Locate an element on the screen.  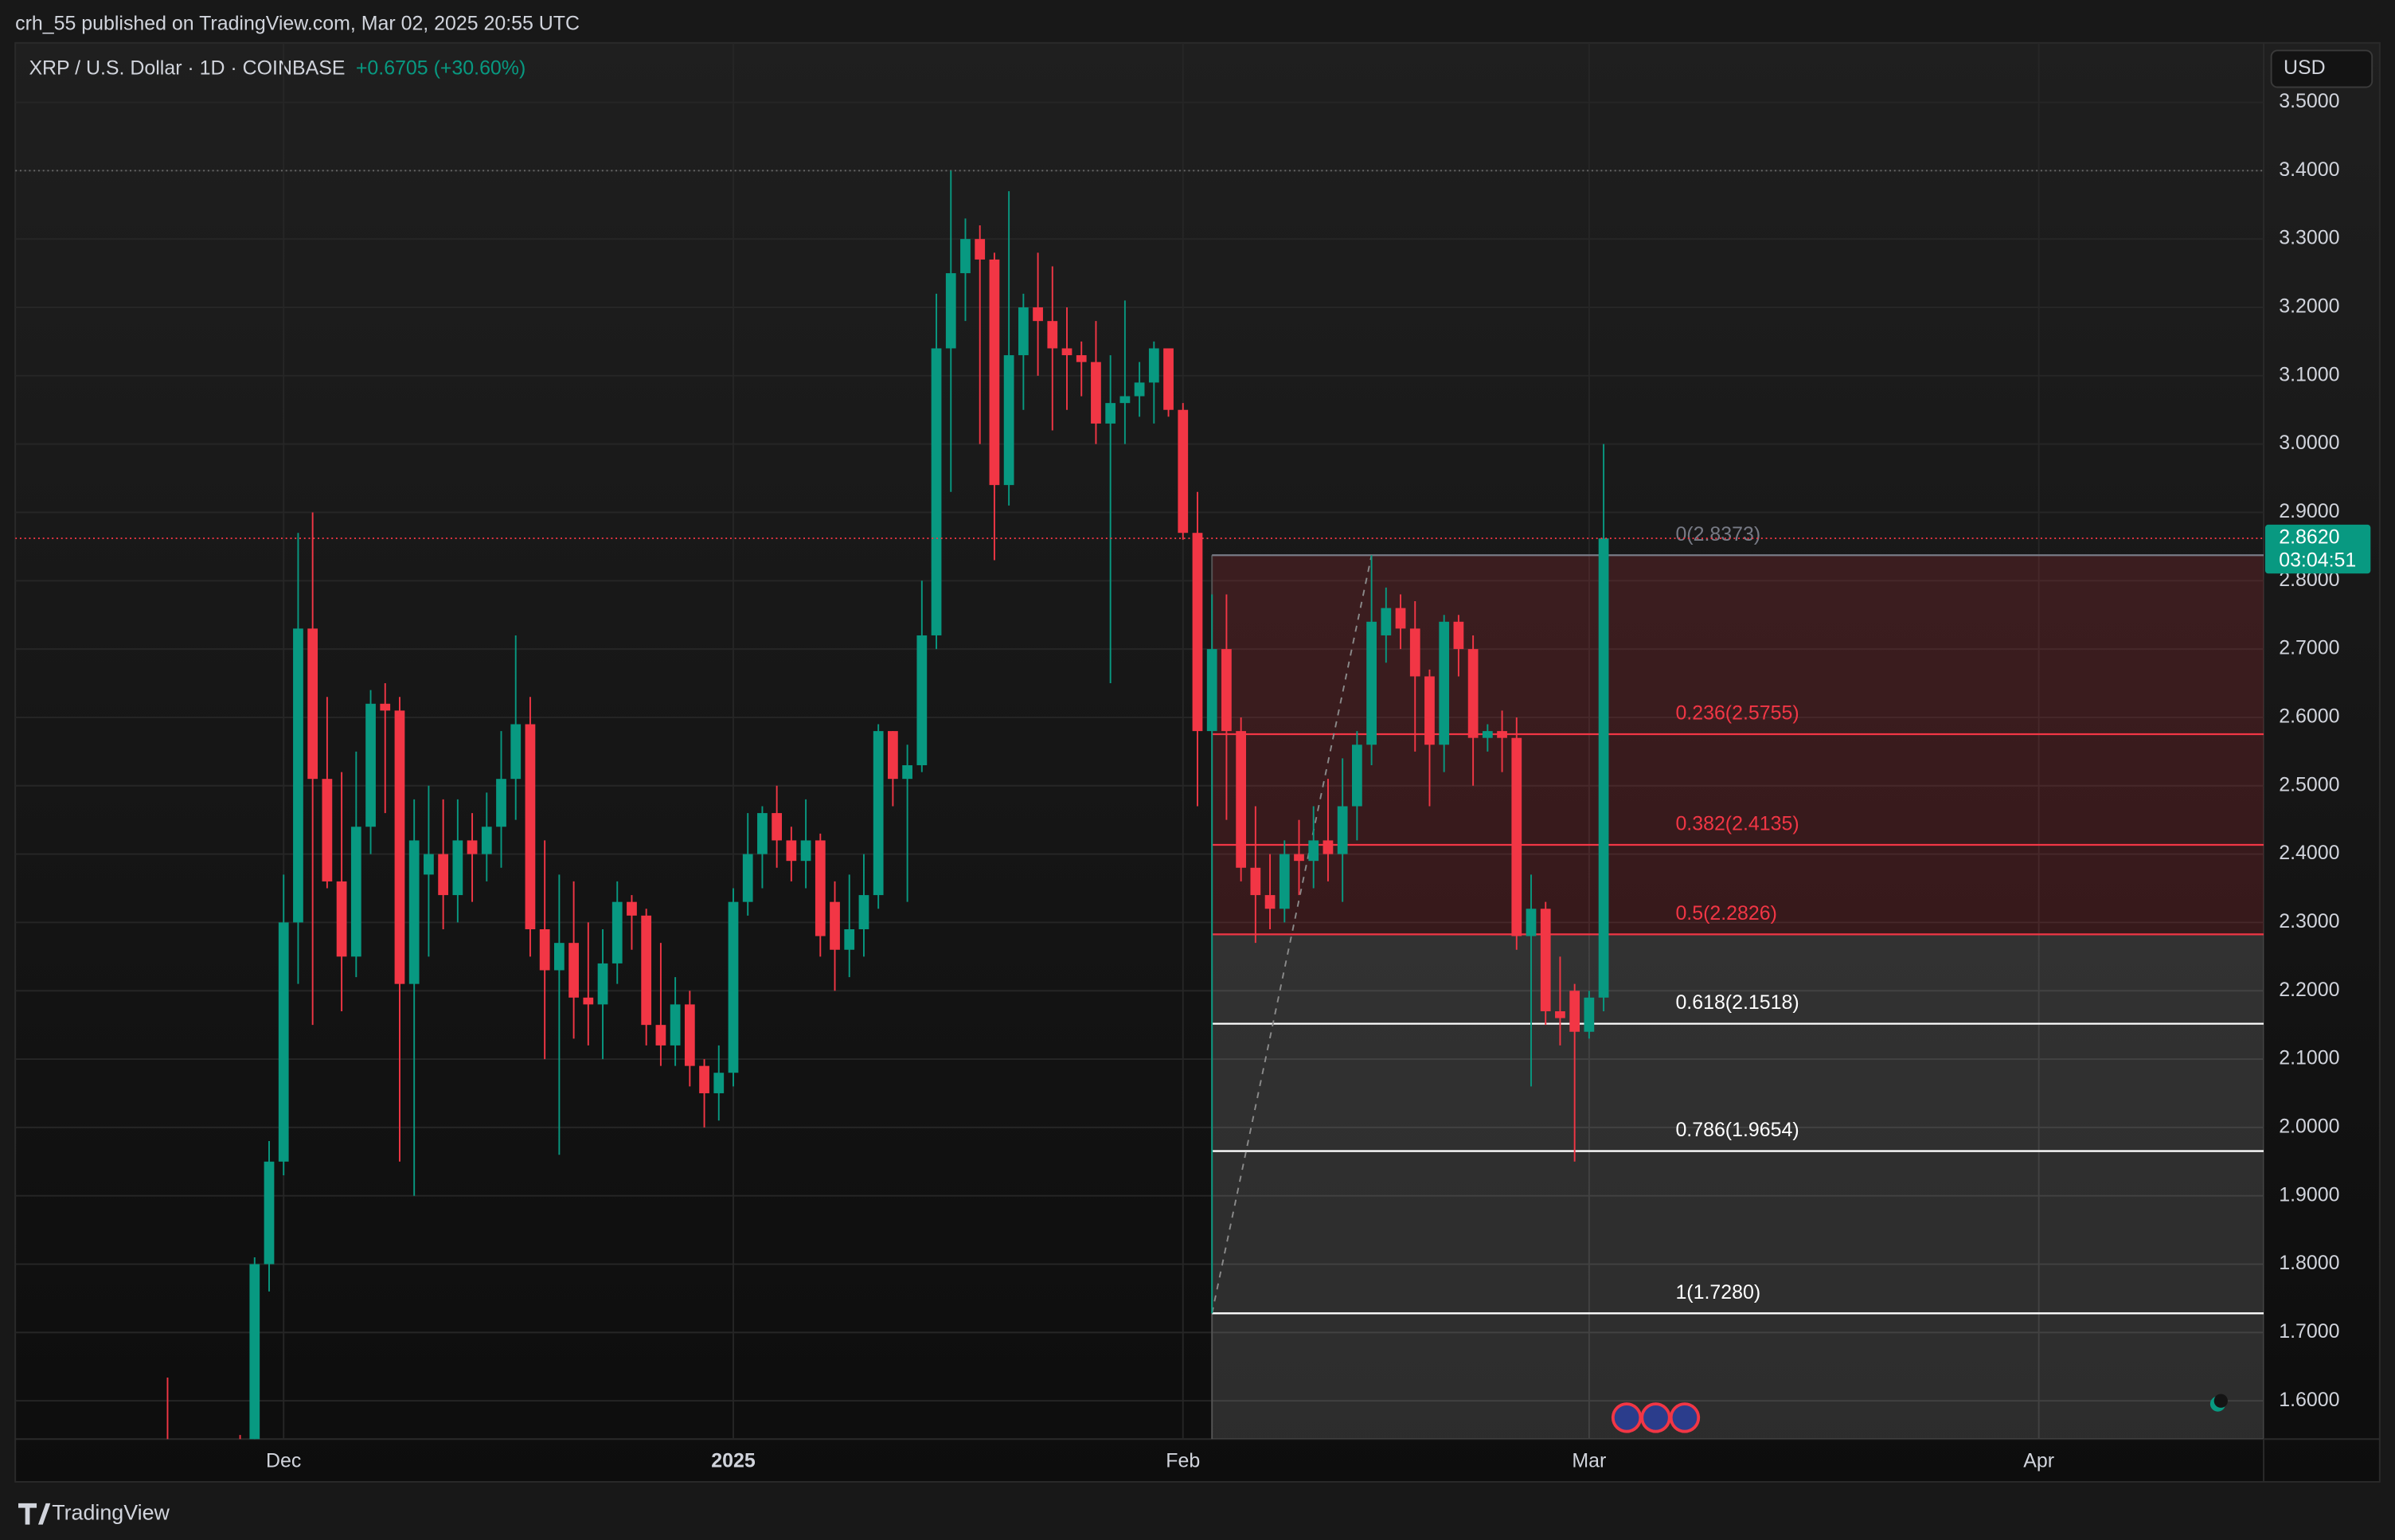
x-tick-label: 2025 is located at coordinates (733, 1461).